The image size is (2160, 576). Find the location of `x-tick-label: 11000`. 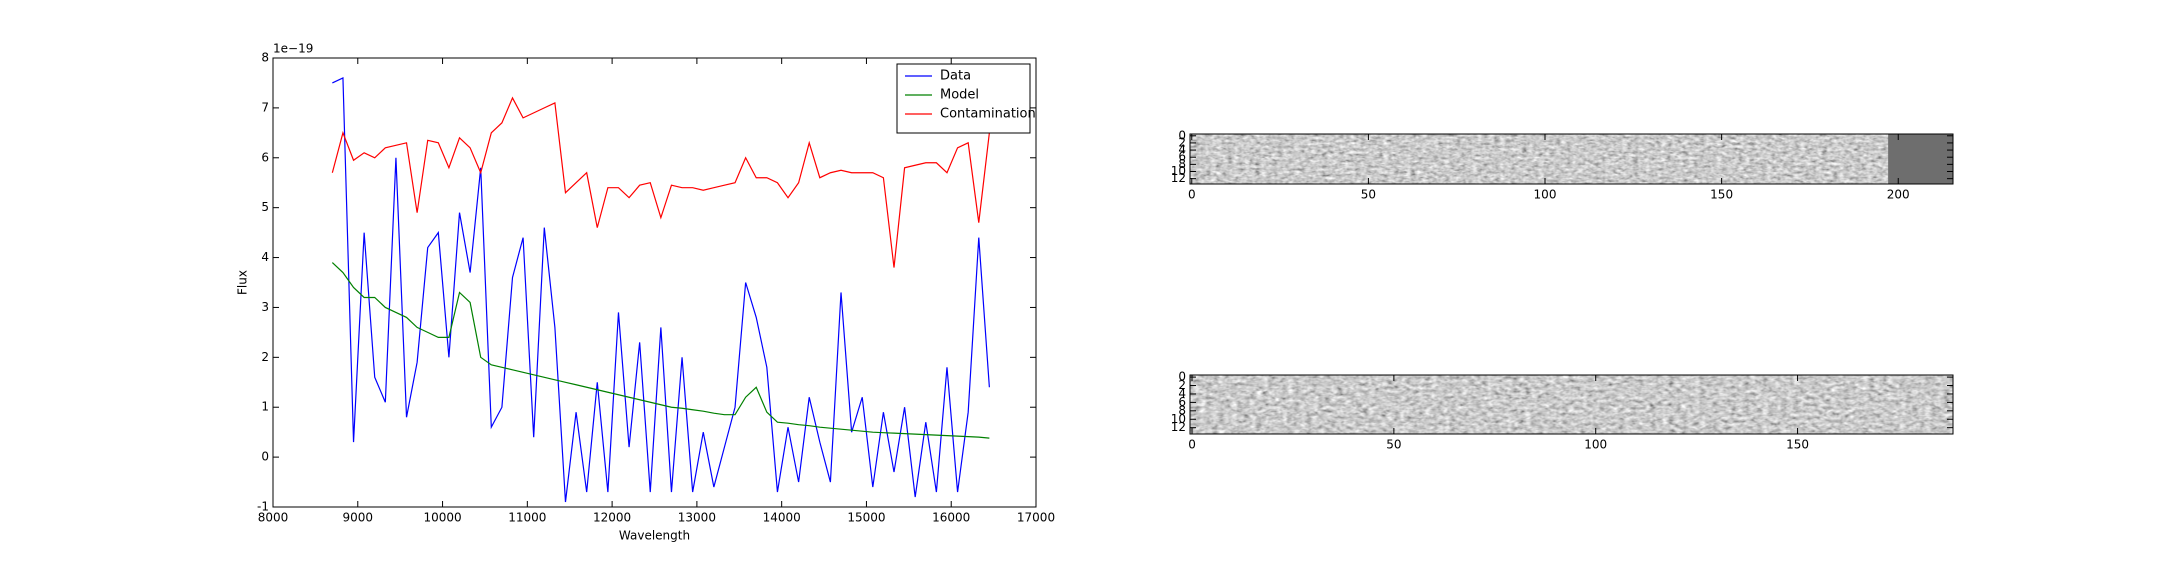

x-tick-label: 11000 is located at coordinates (527, 518).